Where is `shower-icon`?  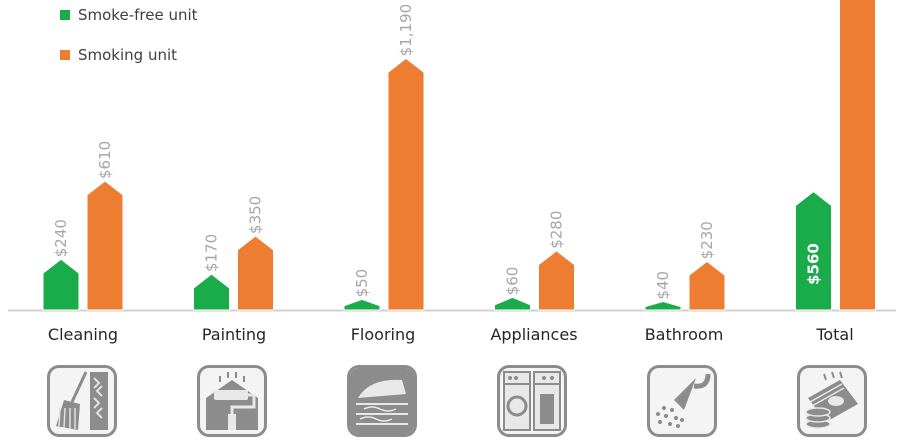
shower-icon is located at coordinates (682, 401).